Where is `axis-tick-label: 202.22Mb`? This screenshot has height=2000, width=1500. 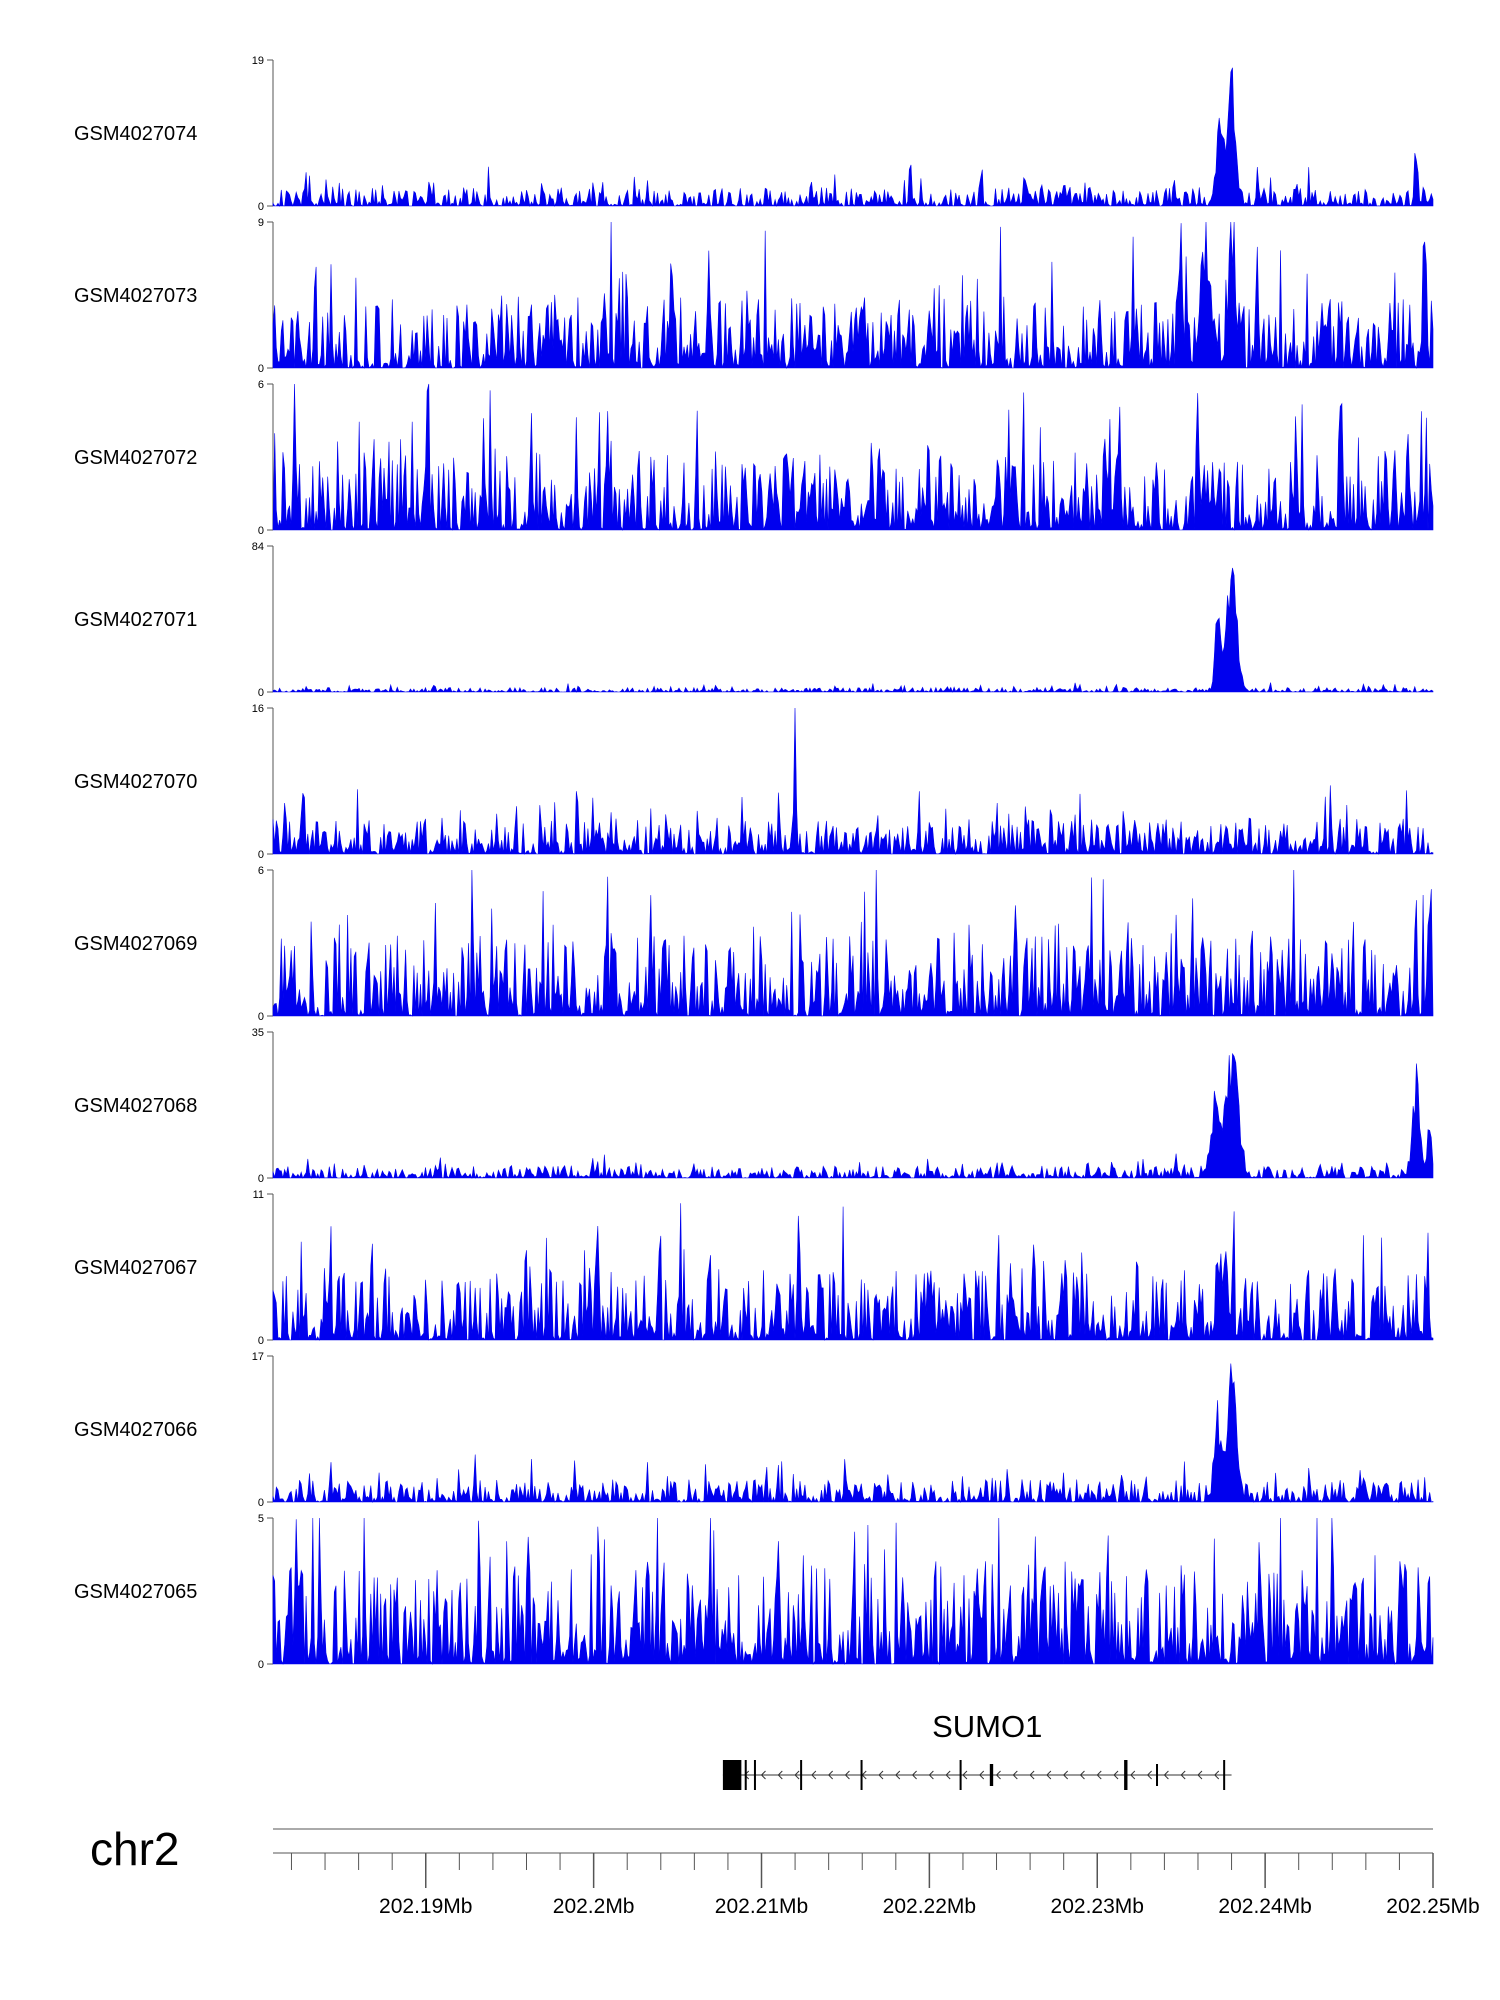
axis-tick-label: 202.22Mb is located at coordinates (929, 1906).